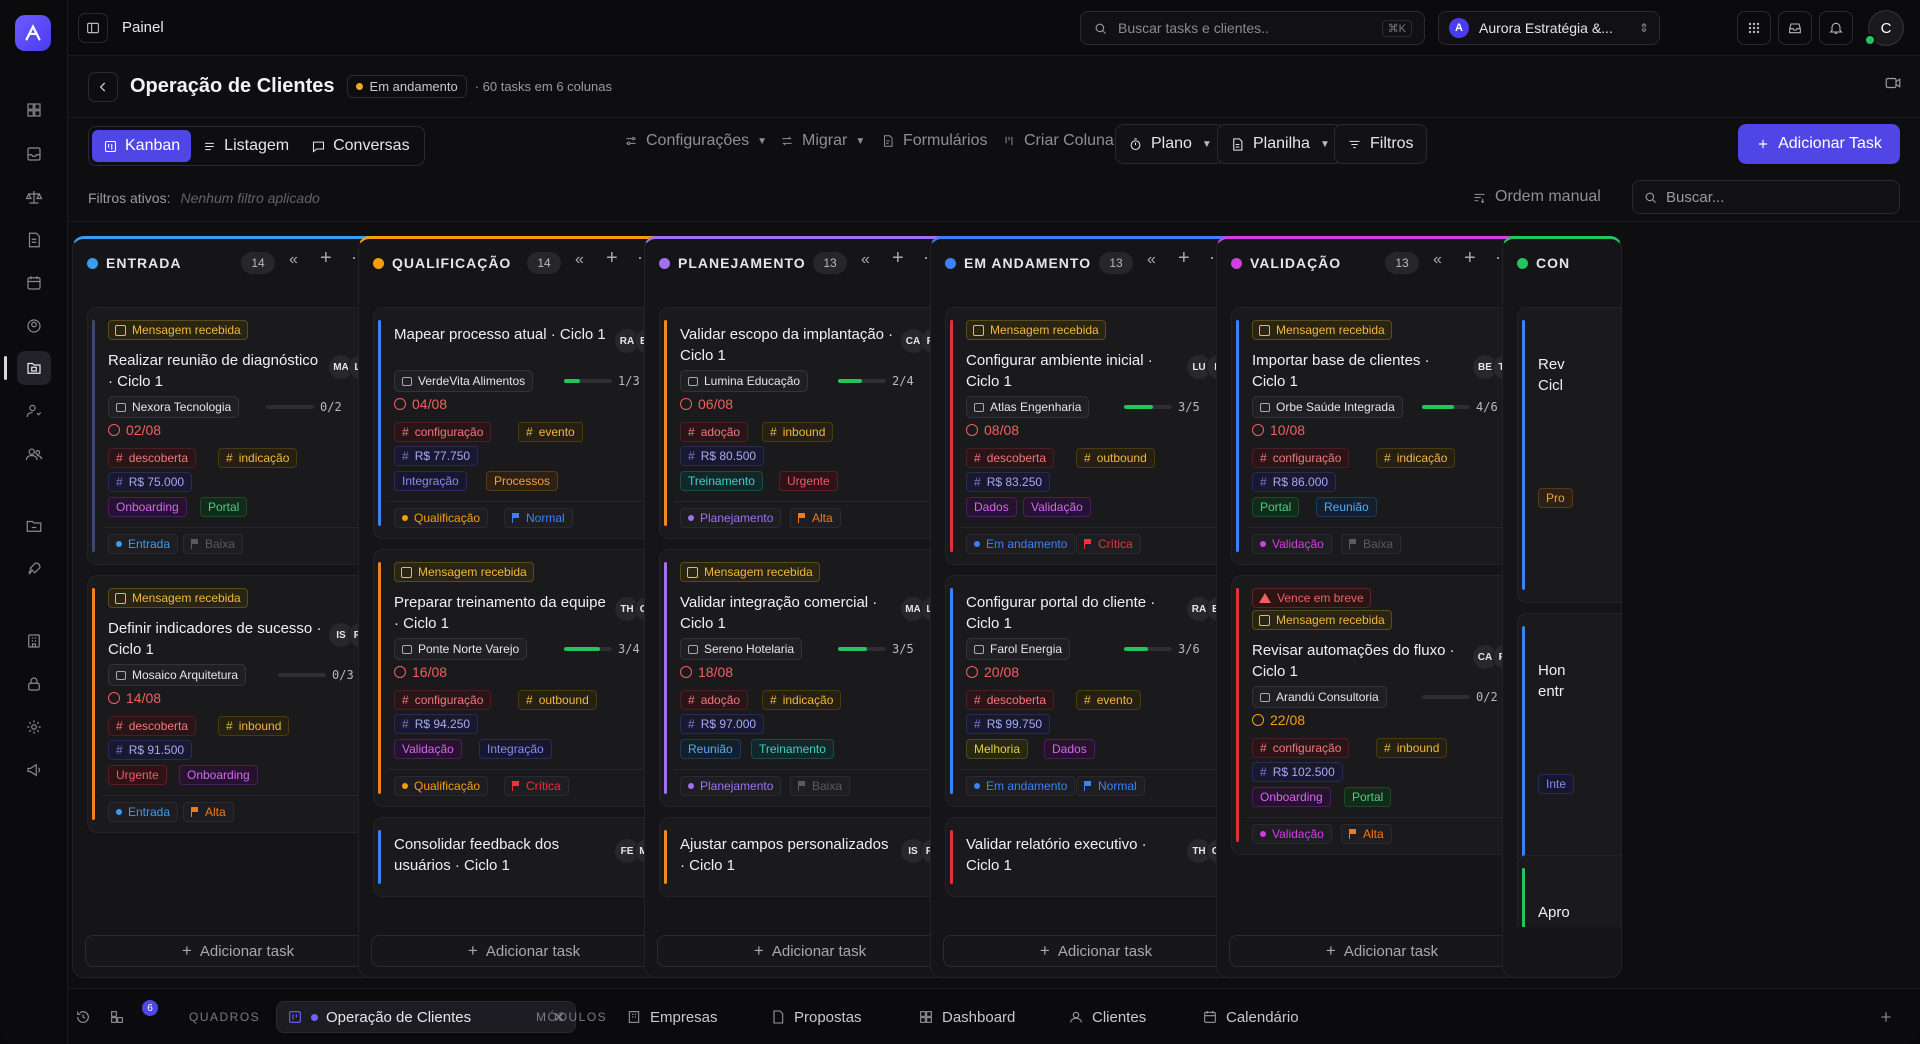 The image size is (1920, 1044). I want to click on tab-kanban: Kanban, so click(142, 146).